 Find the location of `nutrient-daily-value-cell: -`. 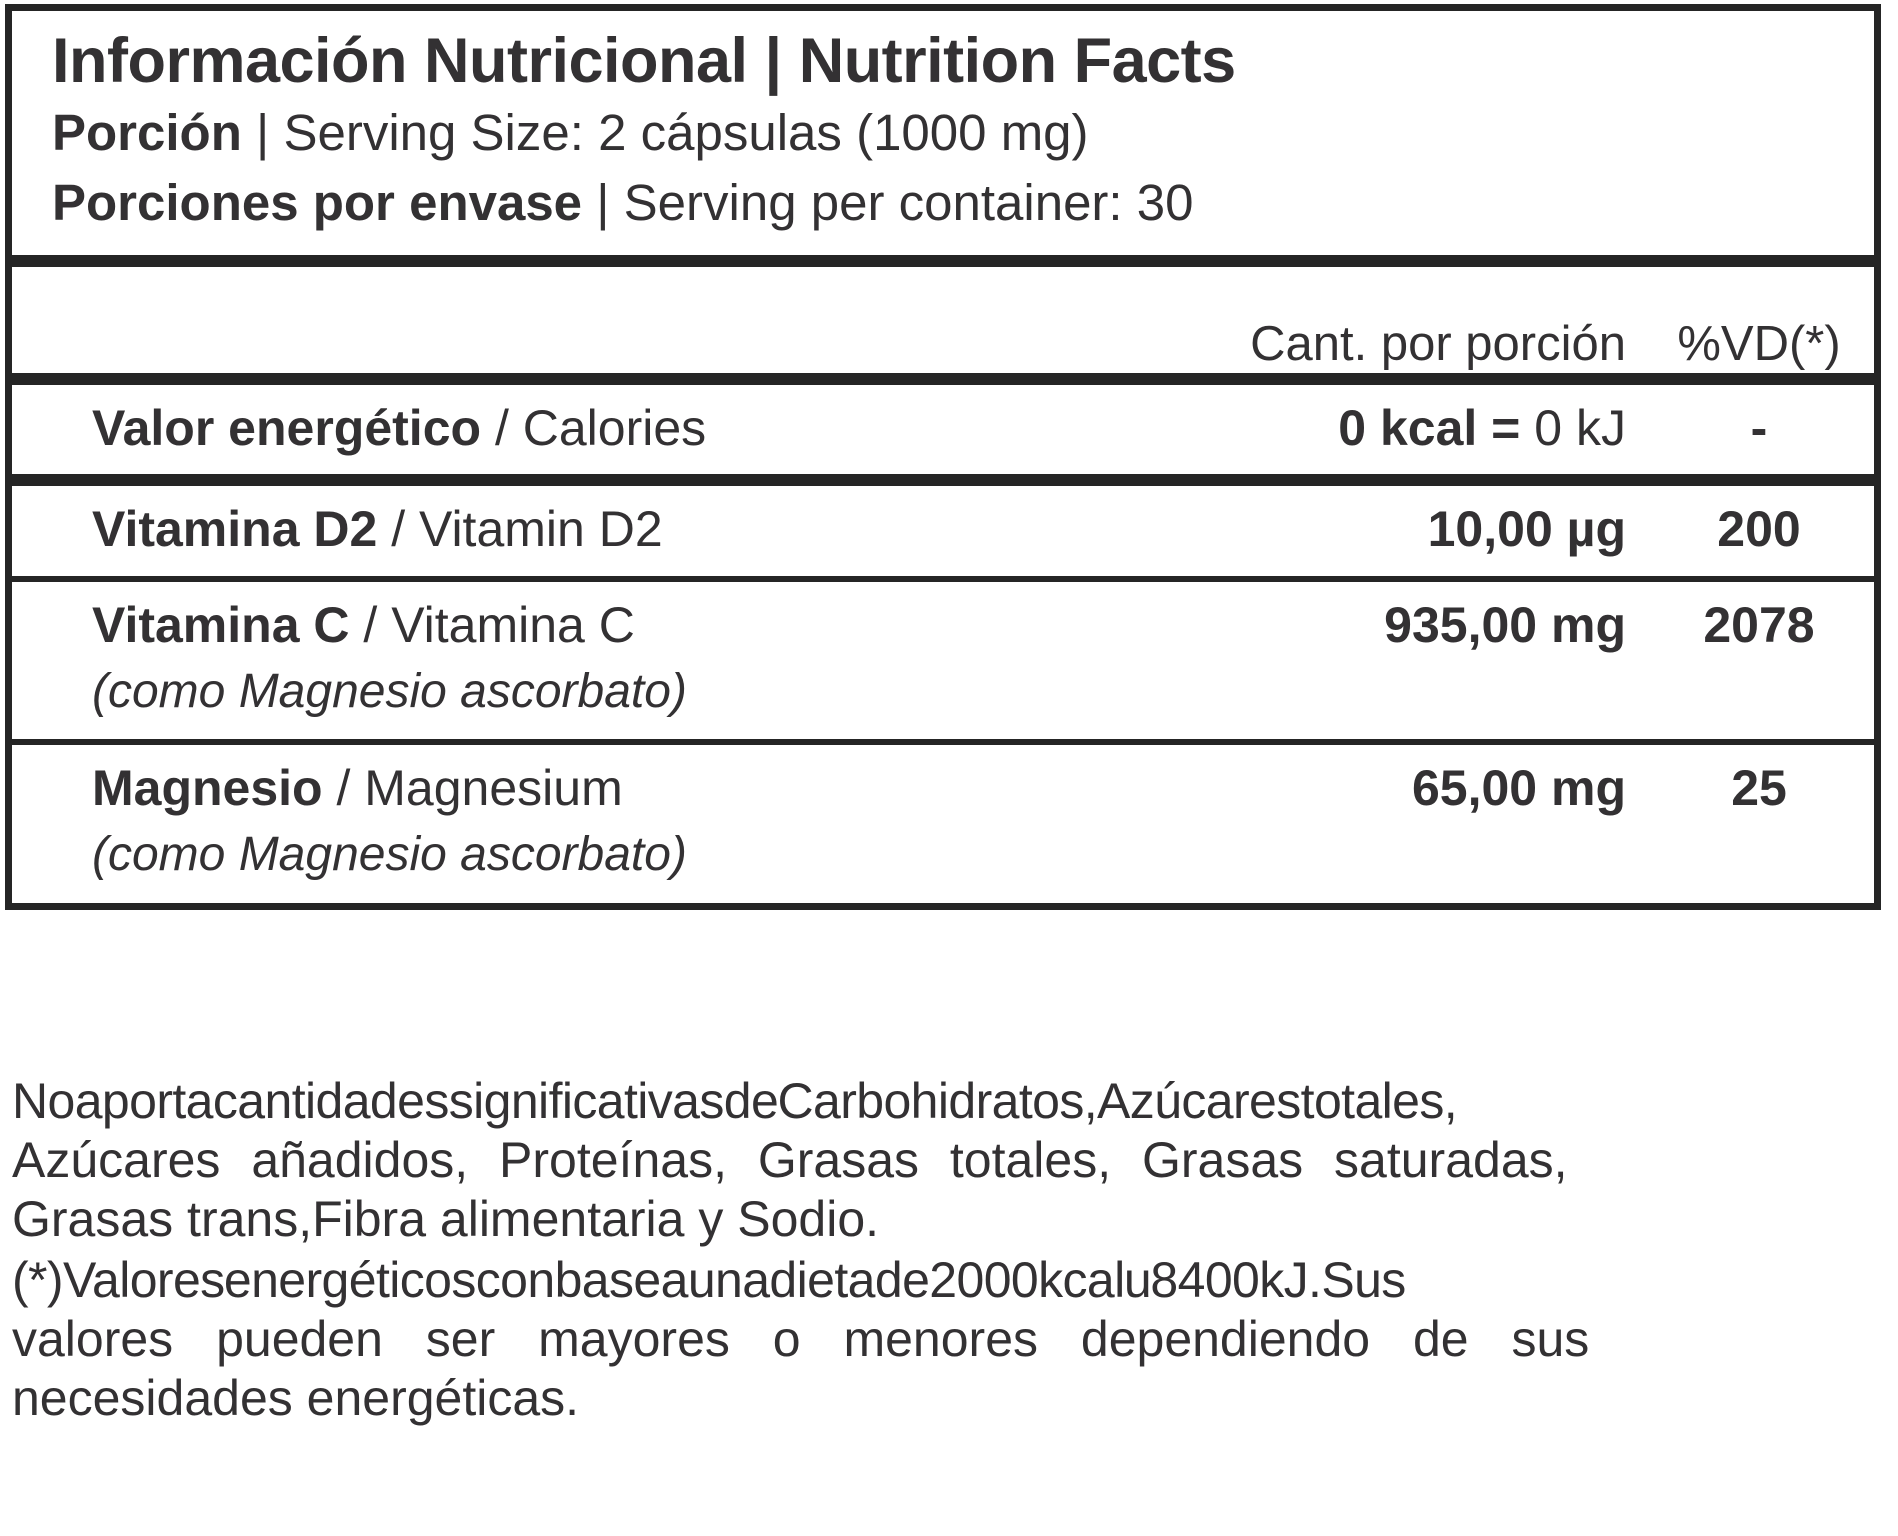

nutrient-daily-value-cell: - is located at coordinates (1759, 427).